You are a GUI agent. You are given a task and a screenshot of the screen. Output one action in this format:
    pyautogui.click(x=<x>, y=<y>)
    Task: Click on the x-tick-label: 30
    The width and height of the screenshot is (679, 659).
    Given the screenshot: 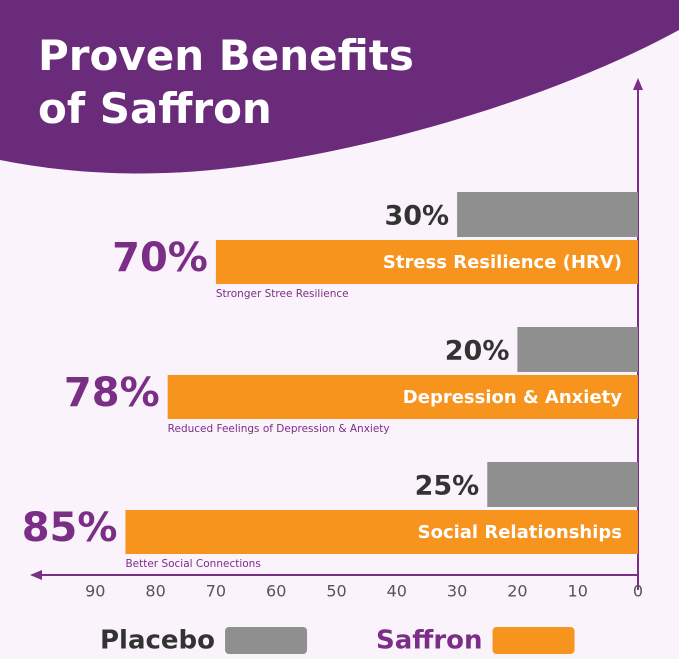 What is the action you would take?
    pyautogui.click(x=457, y=591)
    